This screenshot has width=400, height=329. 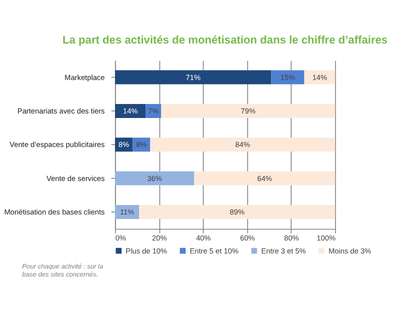 I want to click on x-tick-label: 0%, so click(x=120, y=238).